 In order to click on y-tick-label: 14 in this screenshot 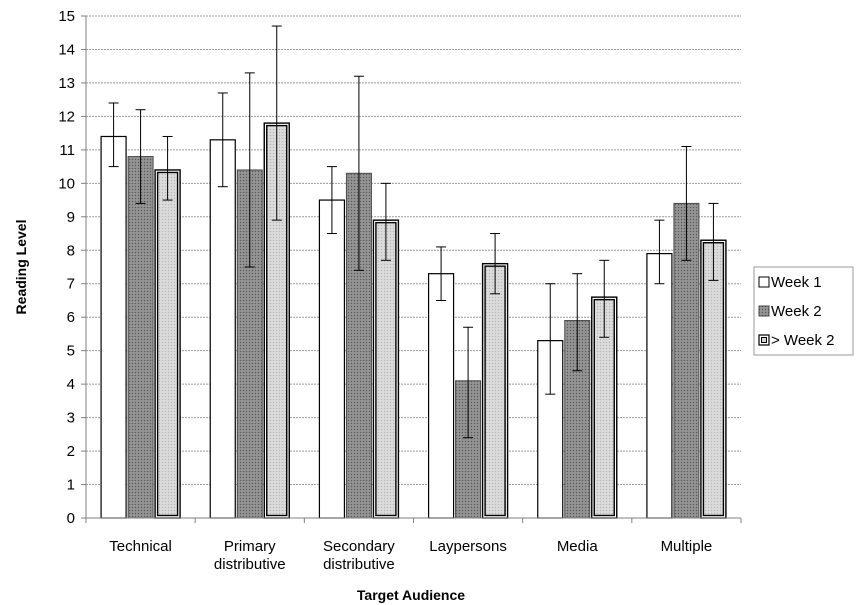, I will do `click(66, 49)`.